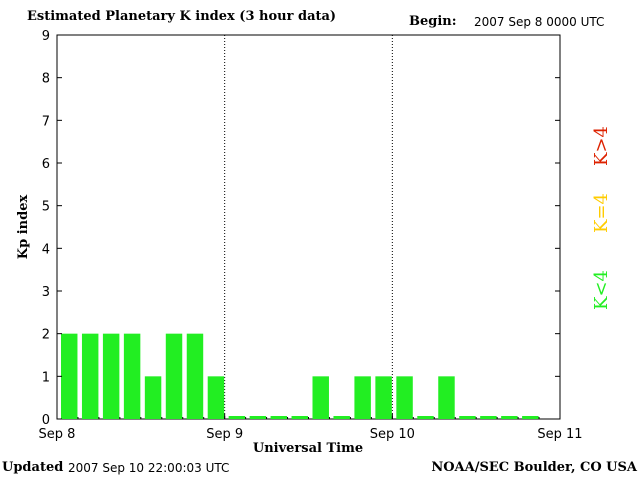 The width and height of the screenshot is (640, 480). What do you see at coordinates (311, 428) in the screenshot?
I see `x-axis-ticks: Sep 8 Sep 9 Sep 10 Sep 11` at bounding box center [311, 428].